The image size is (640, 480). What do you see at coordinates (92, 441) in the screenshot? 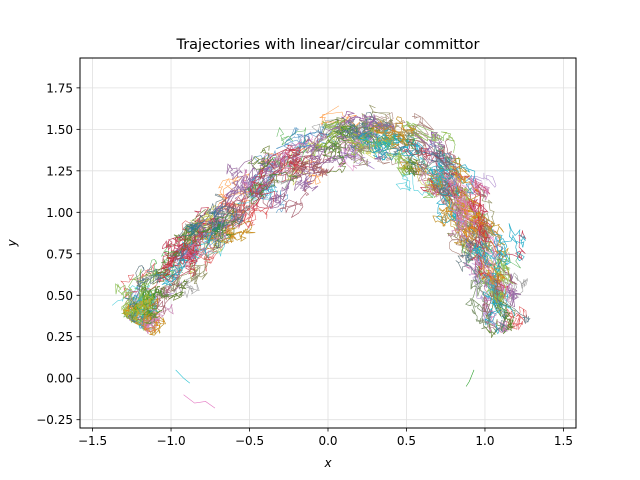
I see `x-tick-label: −1.5` at bounding box center [92, 441].